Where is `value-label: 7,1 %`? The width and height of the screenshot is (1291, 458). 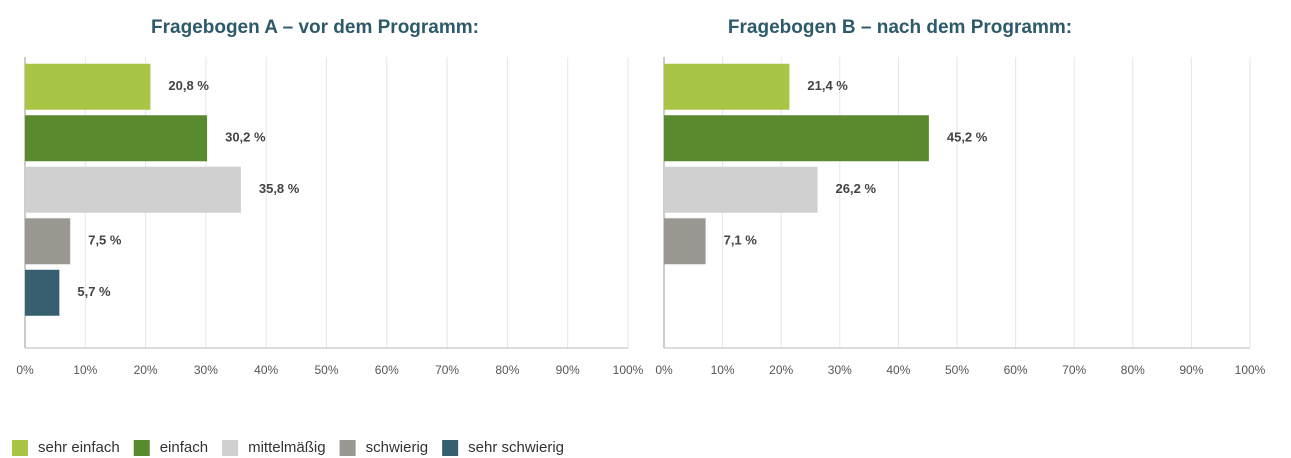
value-label: 7,1 % is located at coordinates (741, 240).